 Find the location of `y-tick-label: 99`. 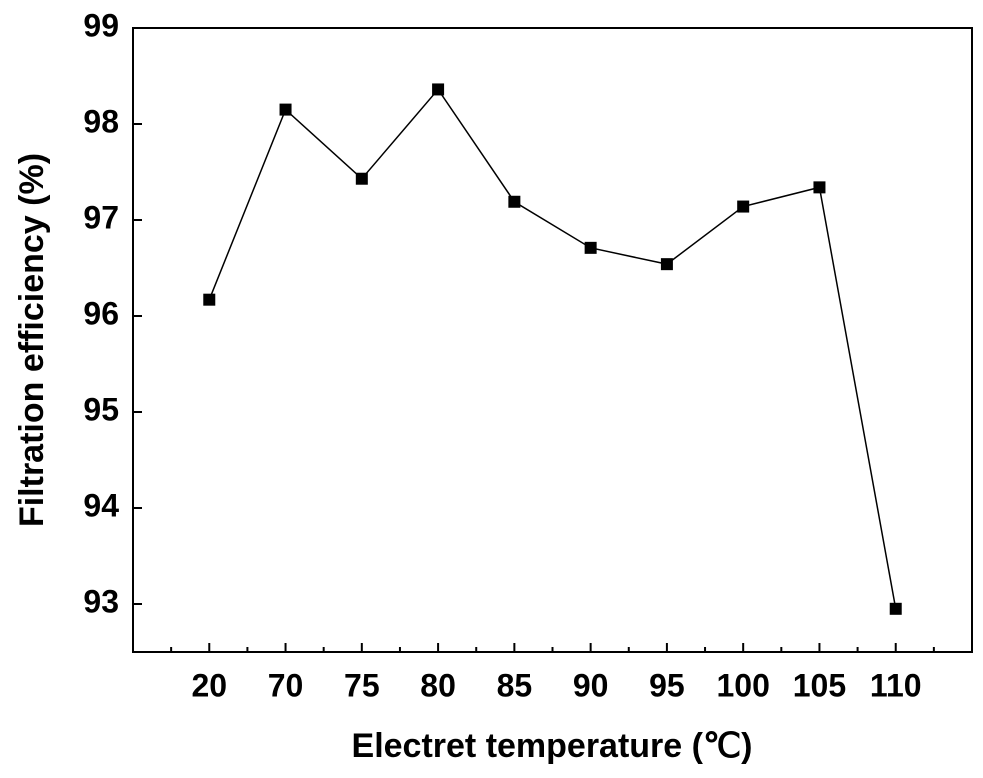

y-tick-label: 99 is located at coordinates (101, 25).